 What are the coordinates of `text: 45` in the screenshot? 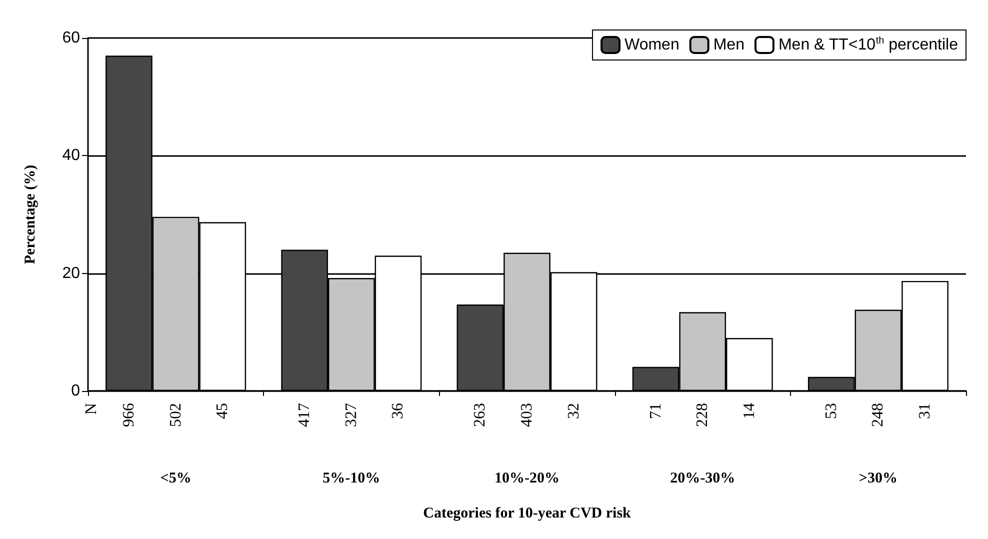 It's located at (223, 411).